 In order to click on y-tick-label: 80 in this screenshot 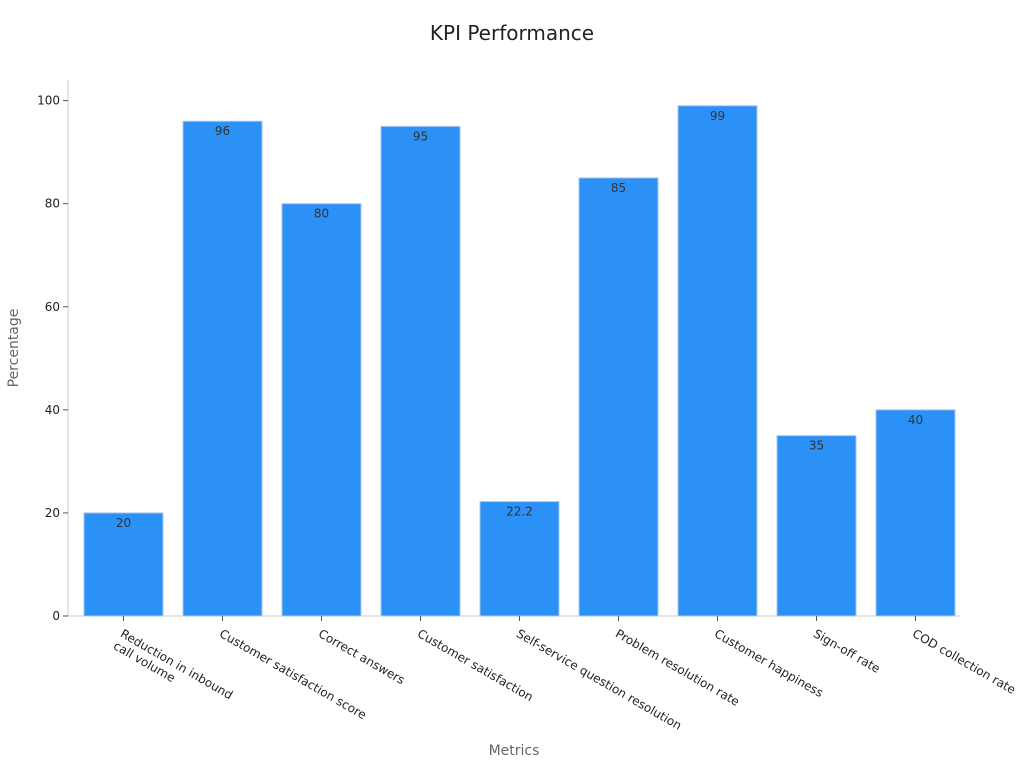, I will do `click(52, 204)`.